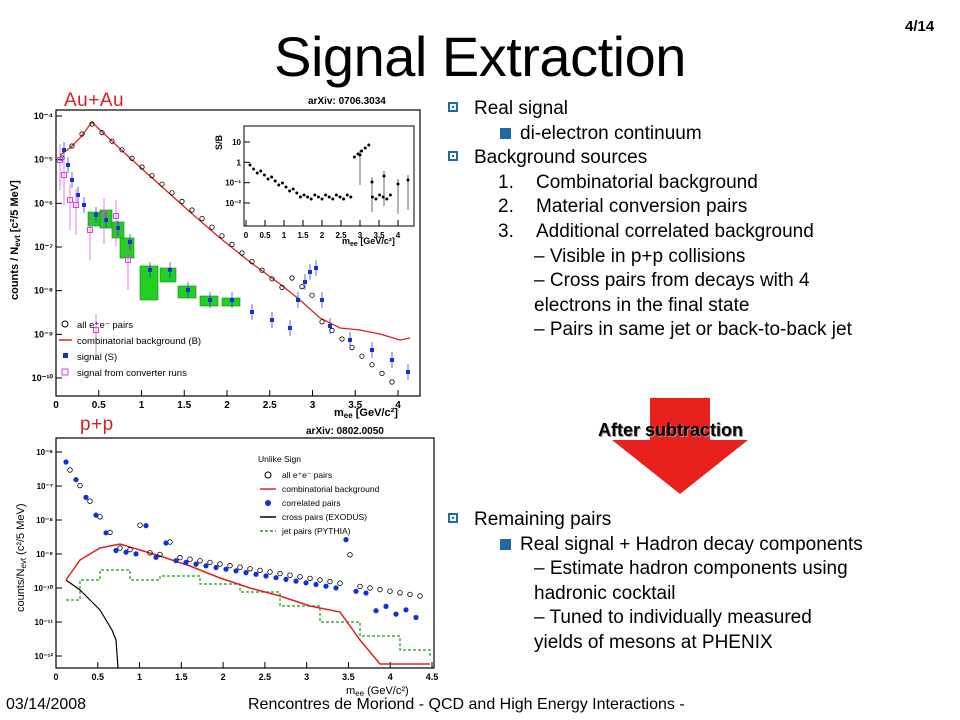 Image resolution: width=960 pixels, height=720 pixels. Describe the element at coordinates (149, 283) in the screenshot. I see `converter-band-box` at that location.